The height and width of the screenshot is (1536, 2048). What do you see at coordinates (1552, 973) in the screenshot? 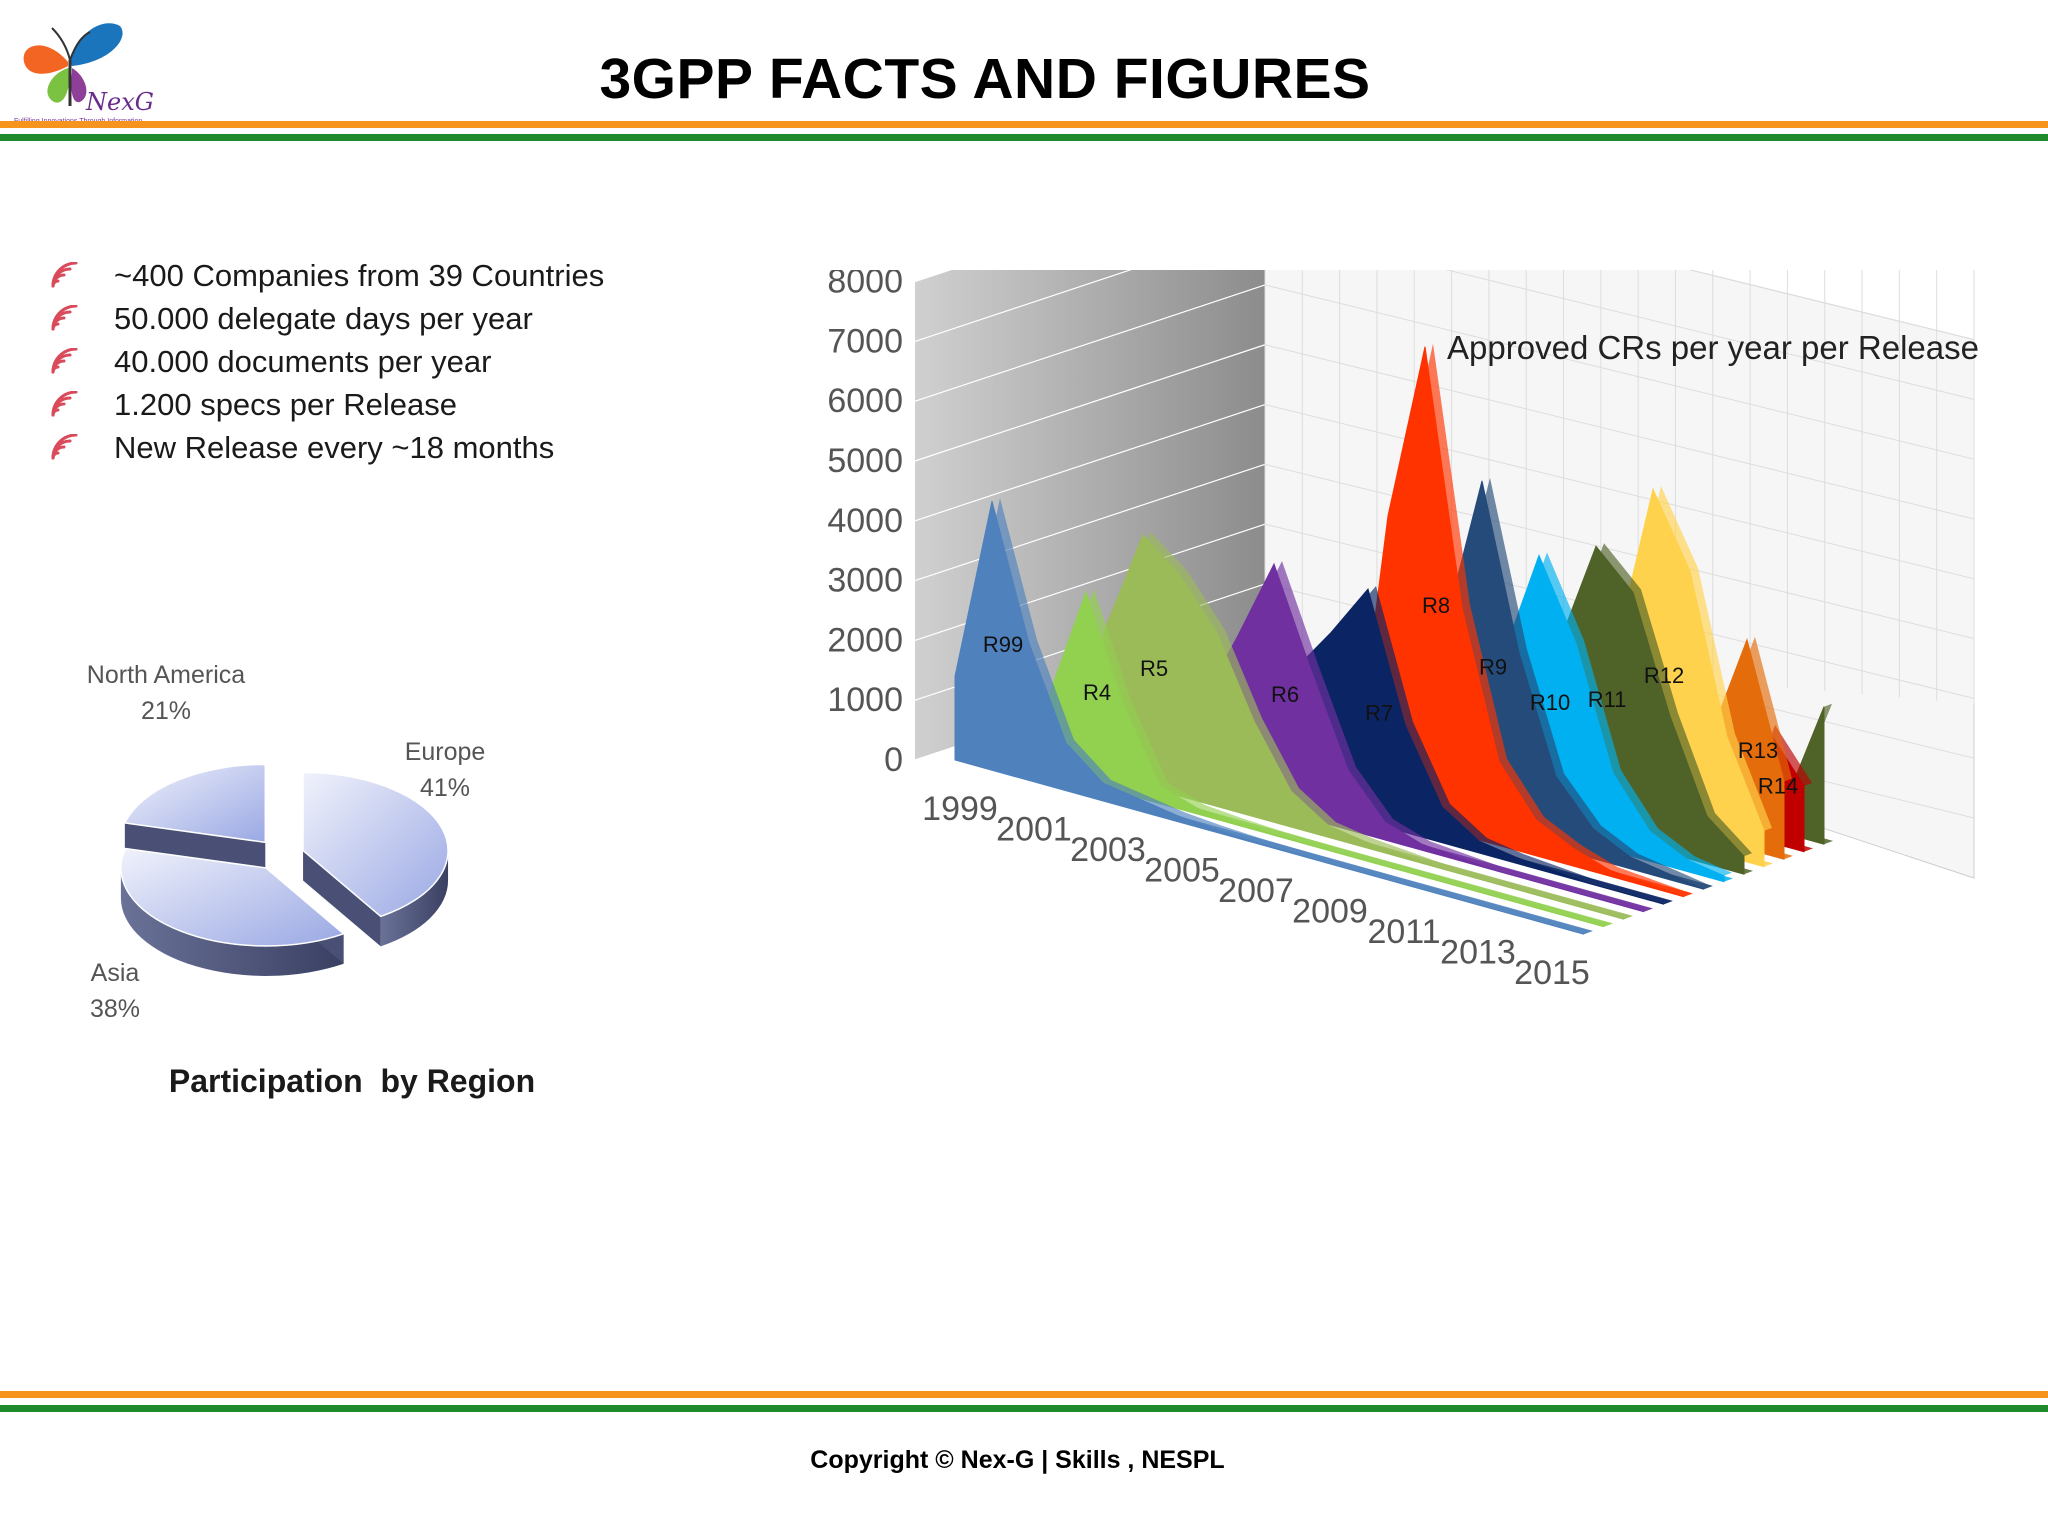
I see `x-tick-label: 2015` at bounding box center [1552, 973].